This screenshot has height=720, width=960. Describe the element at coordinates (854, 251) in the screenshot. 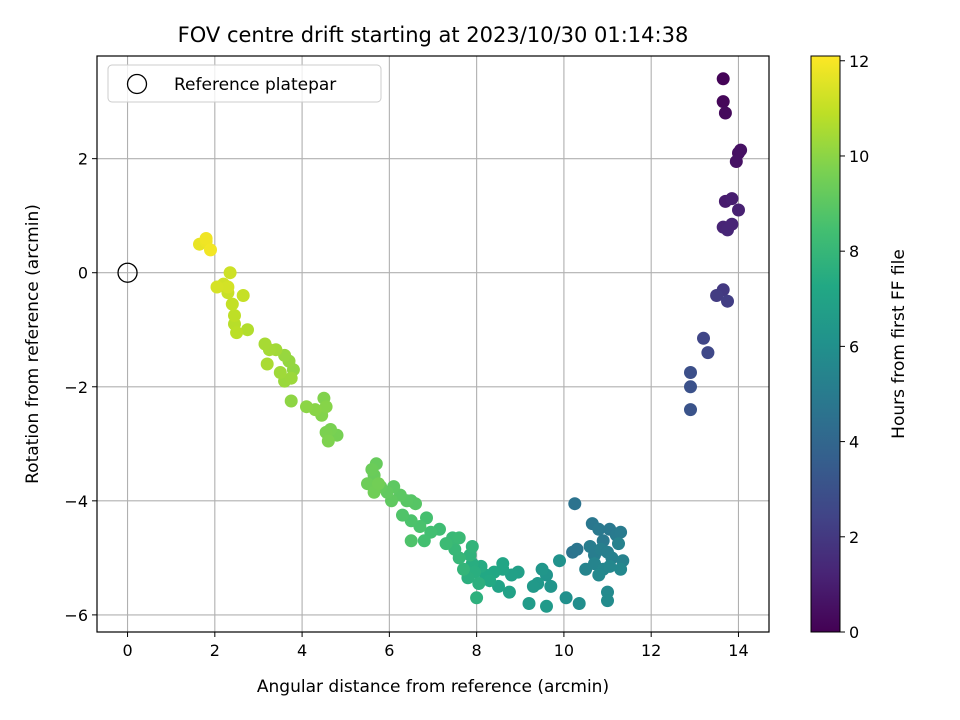

I see `colorbar-tick-label: 8` at that location.